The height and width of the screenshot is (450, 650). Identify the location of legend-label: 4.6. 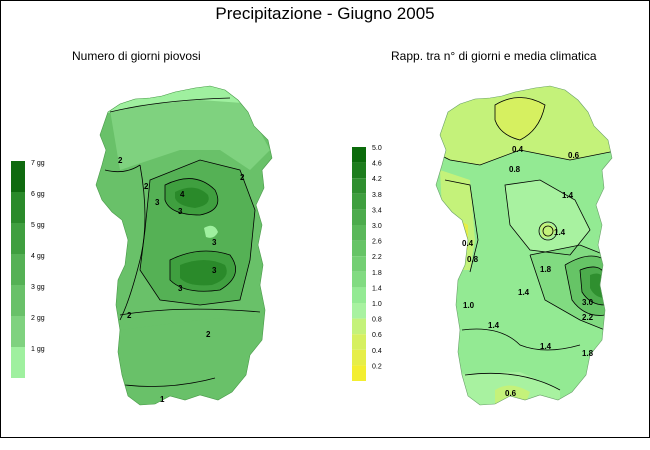
(377, 164).